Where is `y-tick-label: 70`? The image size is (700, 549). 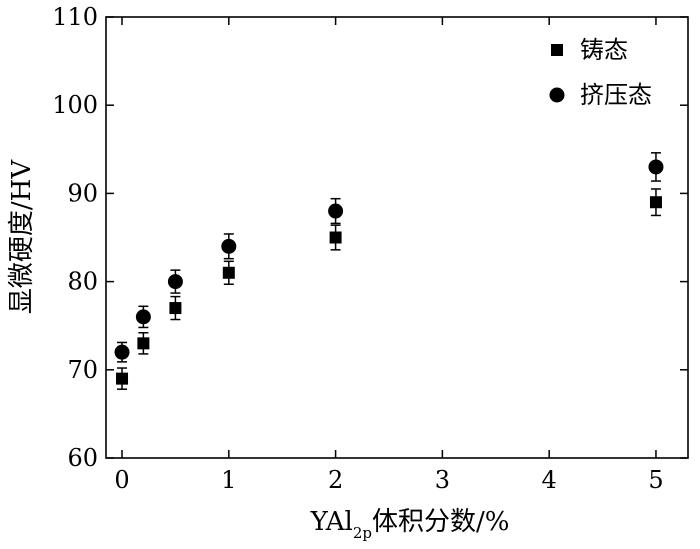 y-tick-label: 70 is located at coordinates (82, 370).